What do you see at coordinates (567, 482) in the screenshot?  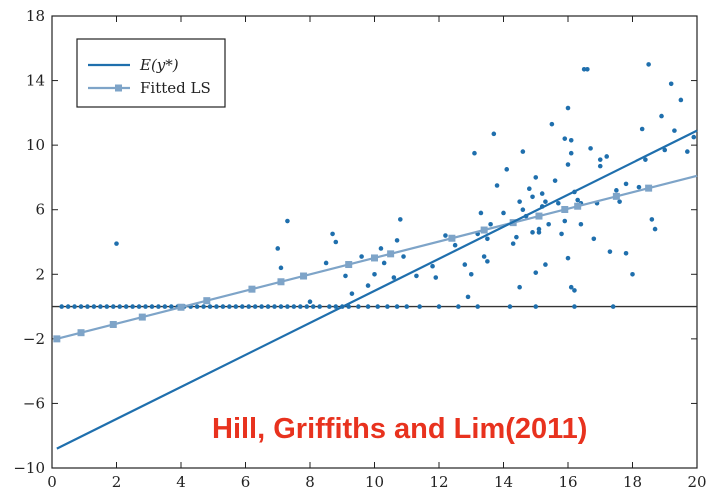 I see `x-tick-label: 16` at bounding box center [567, 482].